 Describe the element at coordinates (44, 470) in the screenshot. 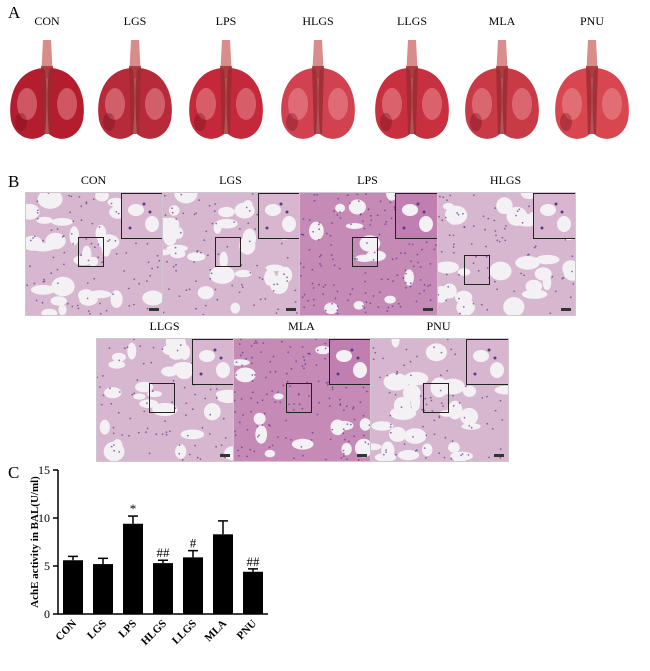

I see `y-tick-label: 15` at that location.